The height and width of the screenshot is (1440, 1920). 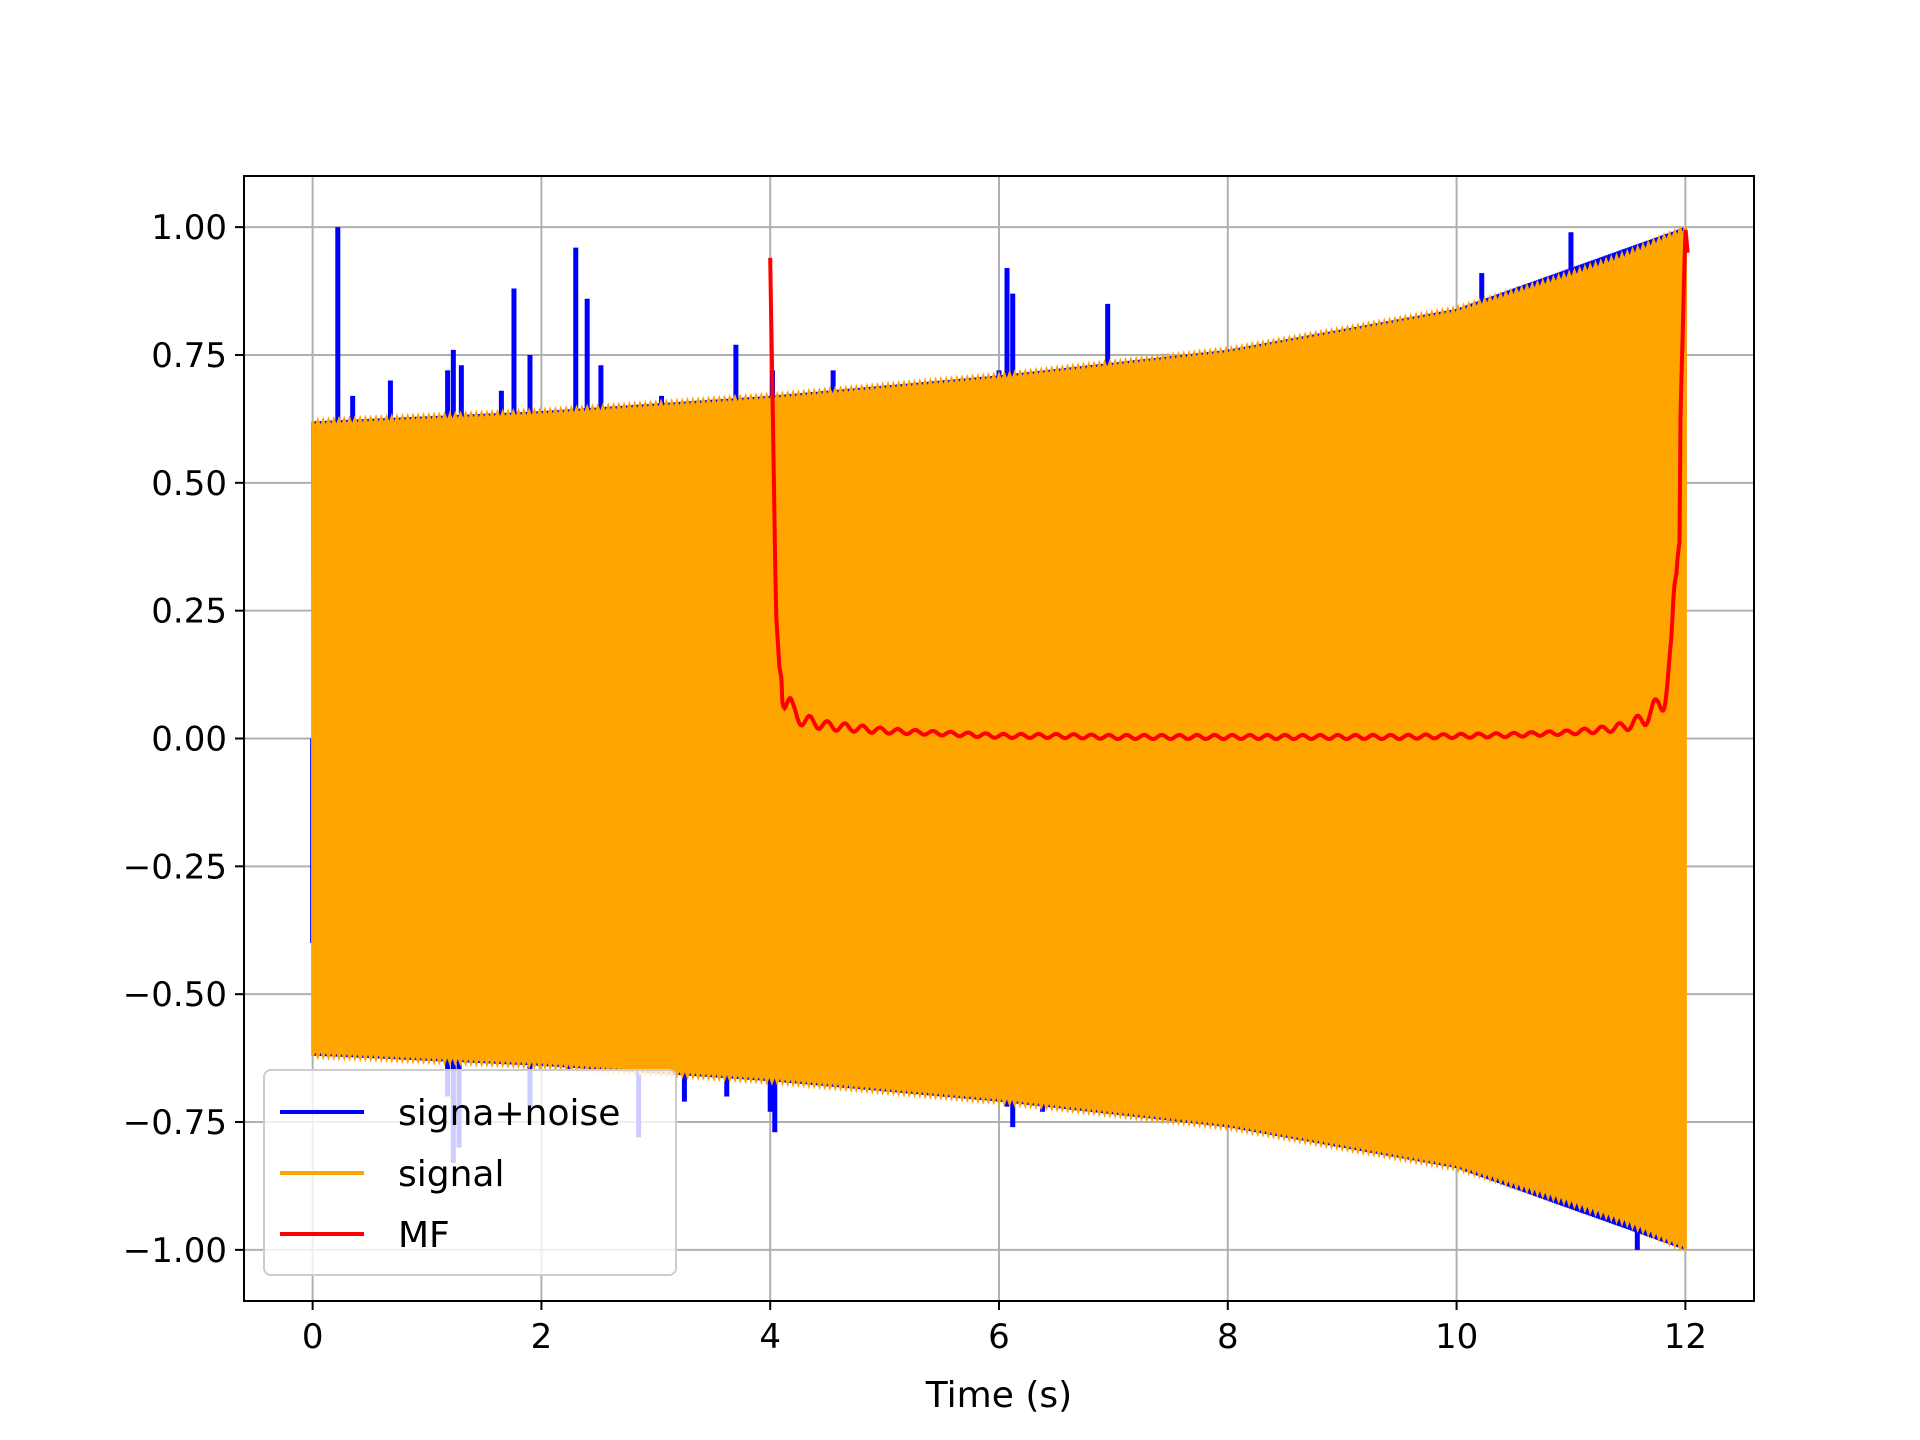 I want to click on legend-label: signa+noise, so click(x=509, y=1113).